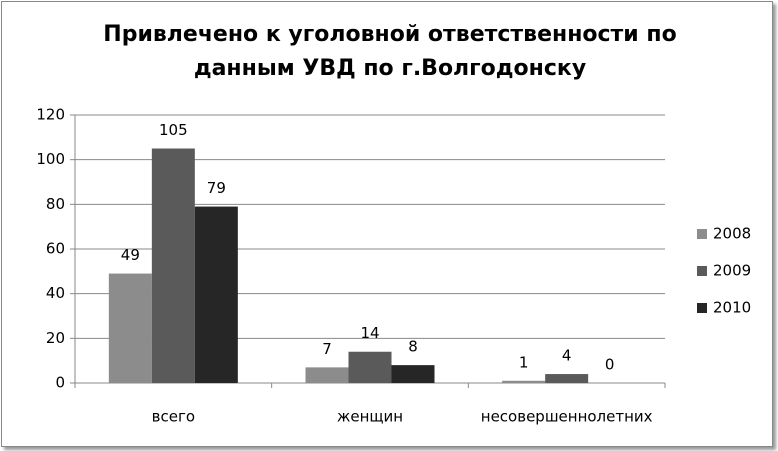 The width and height of the screenshot is (778, 451). What do you see at coordinates (567, 356) in the screenshot?
I see `data-label: 4` at bounding box center [567, 356].